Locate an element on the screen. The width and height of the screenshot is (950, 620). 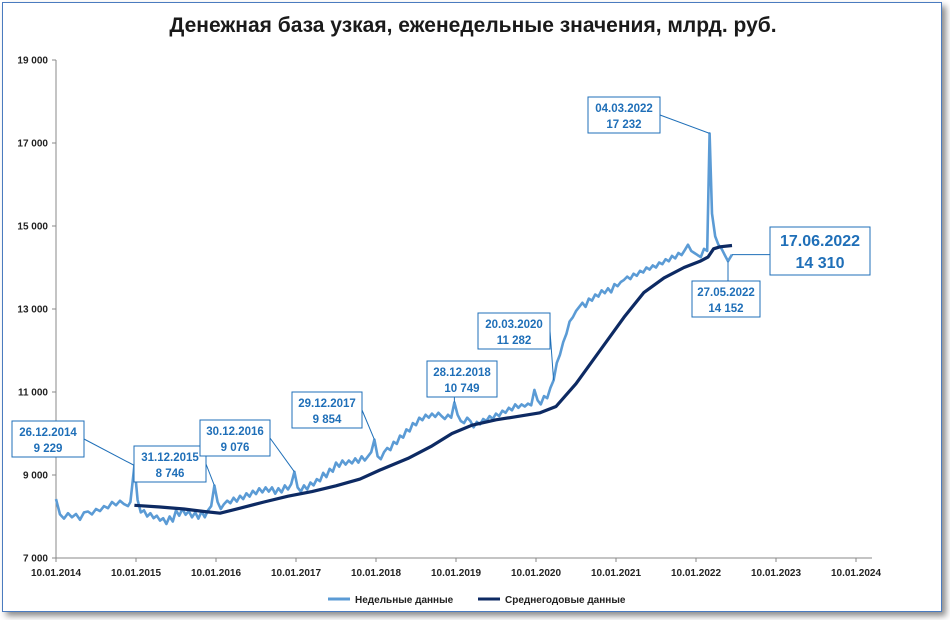
x-tick-label: 10.01.2023 is located at coordinates (776, 573).